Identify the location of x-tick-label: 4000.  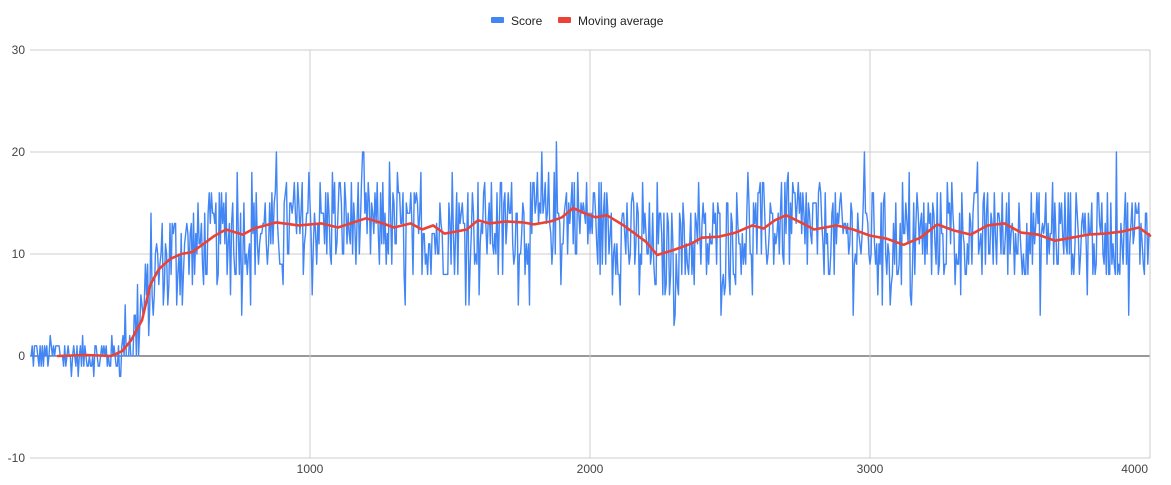
(1134, 469).